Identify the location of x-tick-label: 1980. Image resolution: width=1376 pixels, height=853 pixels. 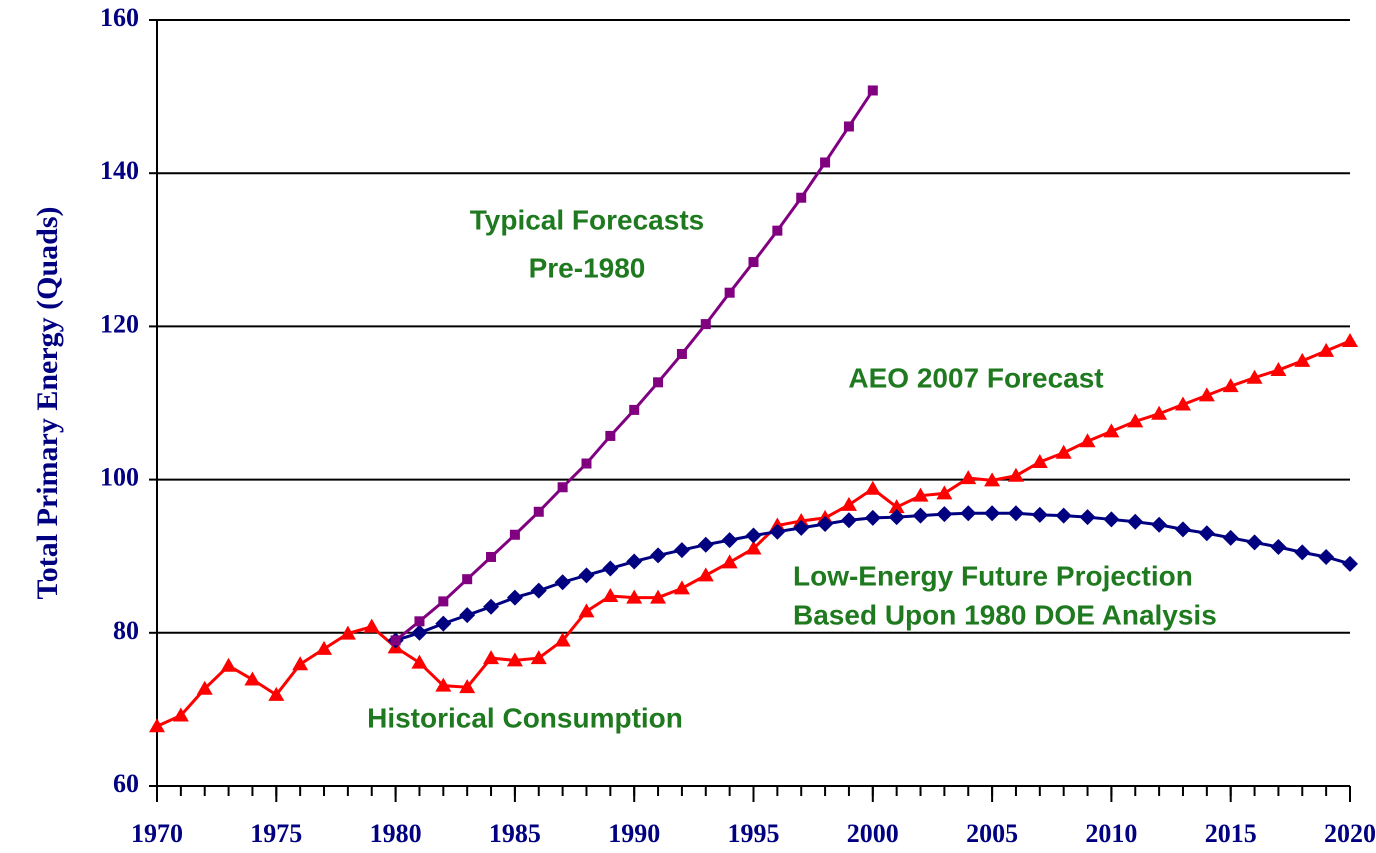
(396, 833).